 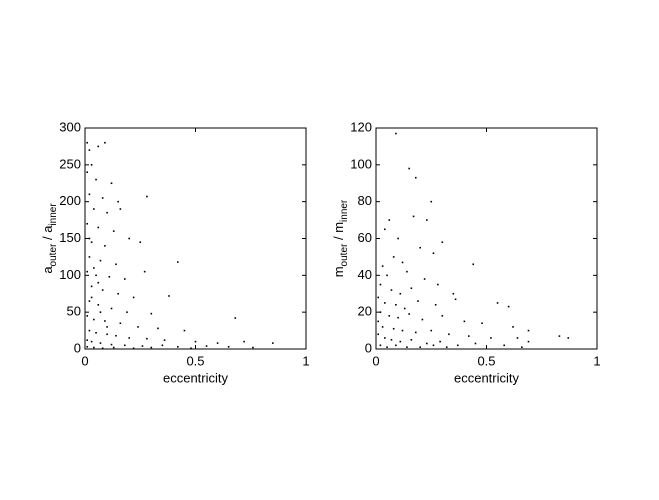 What do you see at coordinates (365, 237) in the screenshot?
I see `y-tick-label: 60` at bounding box center [365, 237].